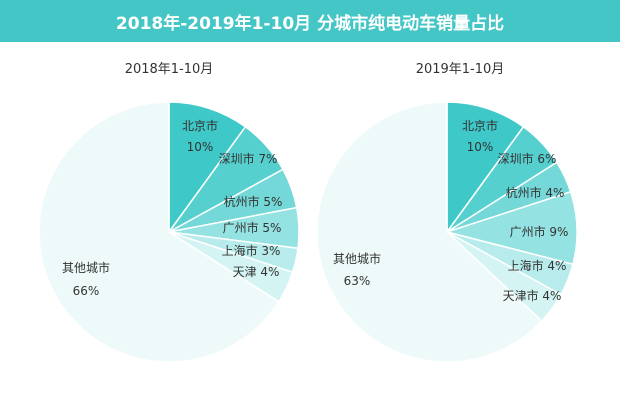  I want to click on slice-label: 杭州市 4%, so click(535, 192).